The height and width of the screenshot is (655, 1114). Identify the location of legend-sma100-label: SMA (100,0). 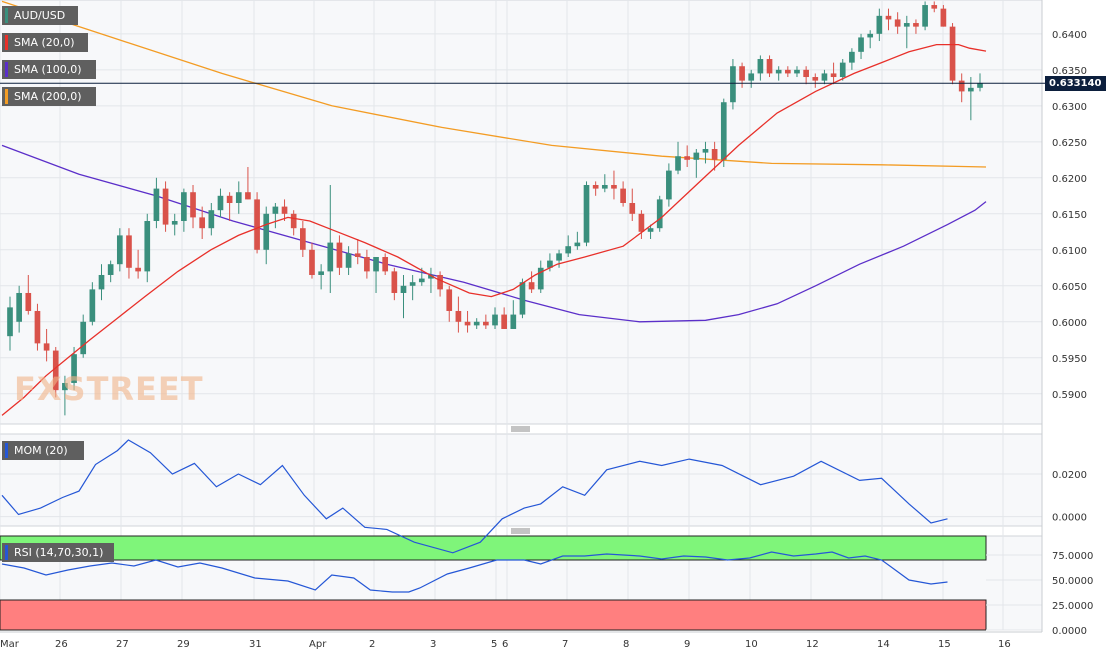
(48, 69).